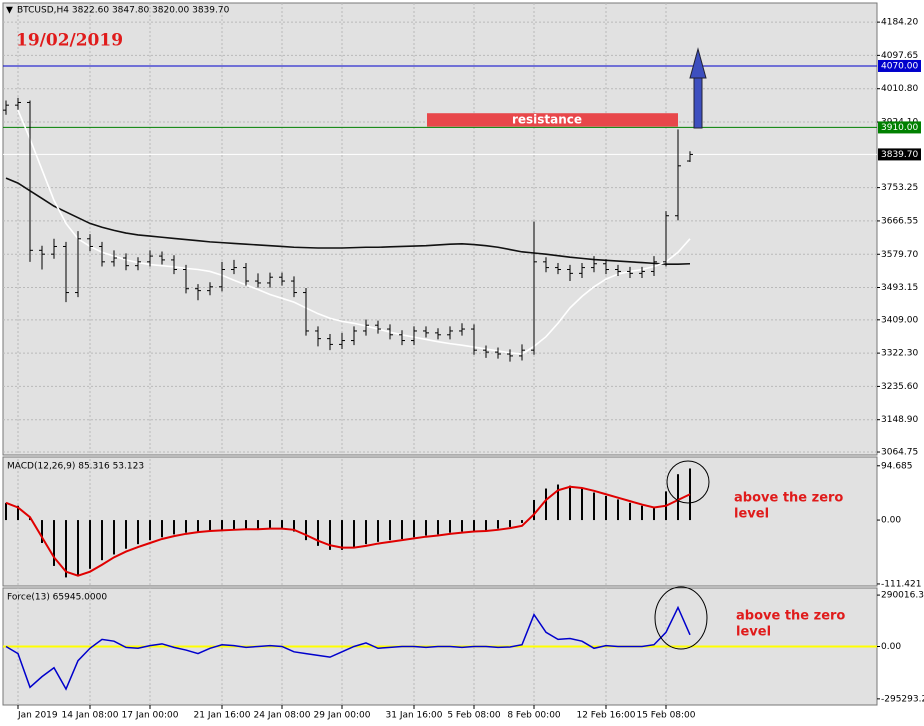 Image resolution: width=924 pixels, height=726 pixels. Describe the element at coordinates (348, 648) in the screenshot. I see `force-line` at that location.